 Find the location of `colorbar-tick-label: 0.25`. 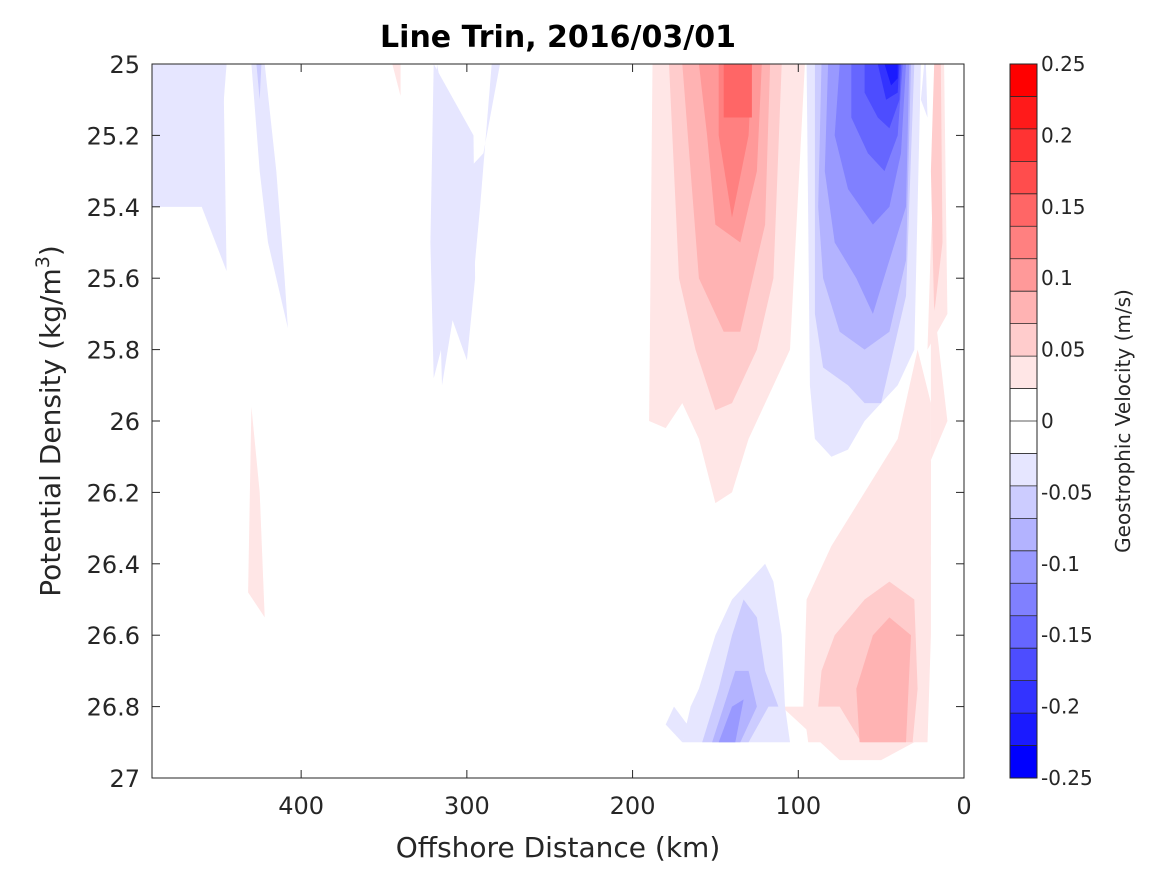

colorbar-tick-label: 0.25 is located at coordinates (1063, 64).